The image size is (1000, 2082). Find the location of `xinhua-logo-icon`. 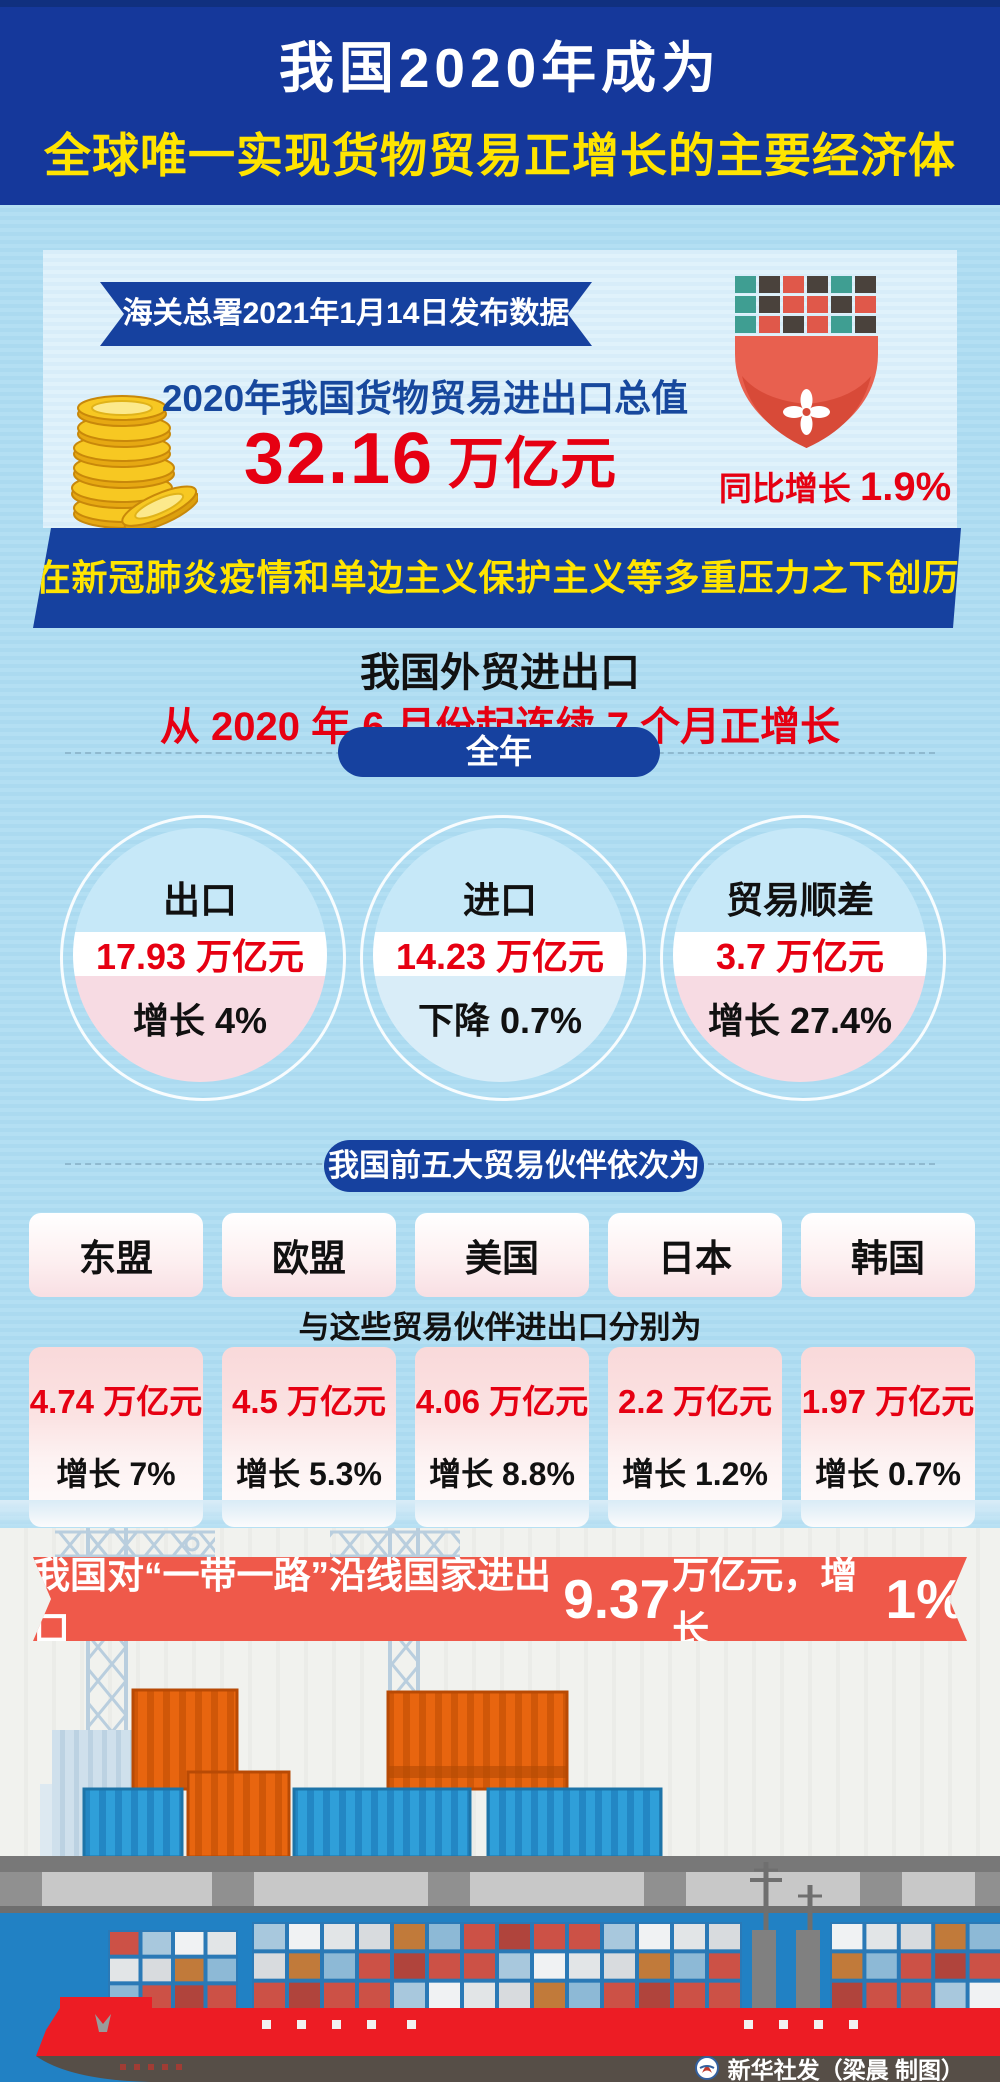

xinhua-logo-icon is located at coordinates (706, 2068).